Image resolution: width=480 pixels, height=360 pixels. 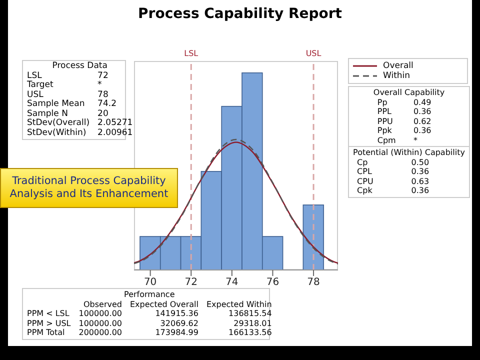 What do you see at coordinates (398, 66) in the screenshot?
I see `legend-label: Overall` at bounding box center [398, 66].